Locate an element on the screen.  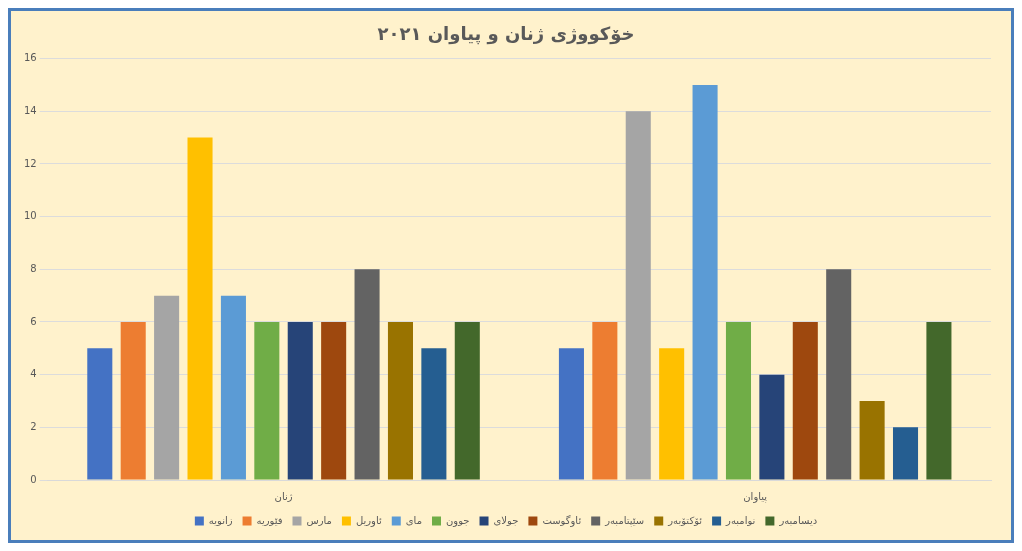
y-tick-label: 8 is located at coordinates (33, 268).